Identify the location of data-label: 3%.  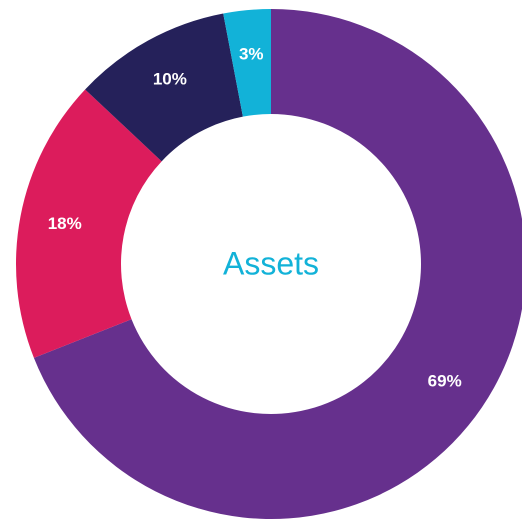
(251, 53).